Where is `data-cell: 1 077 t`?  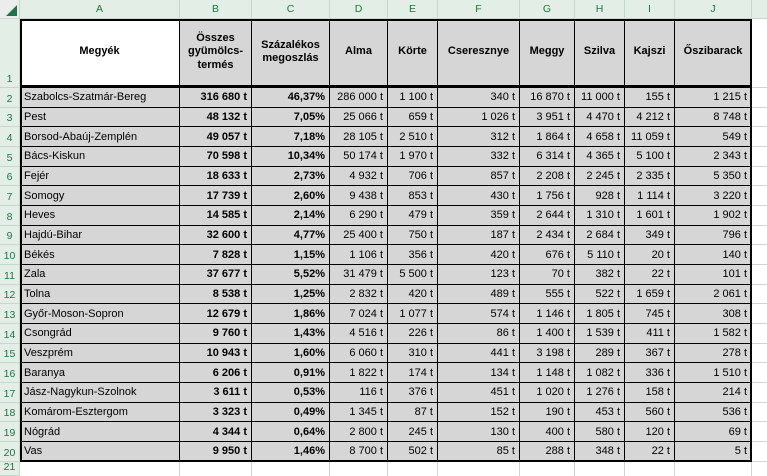
data-cell: 1 077 t is located at coordinates (413, 314).